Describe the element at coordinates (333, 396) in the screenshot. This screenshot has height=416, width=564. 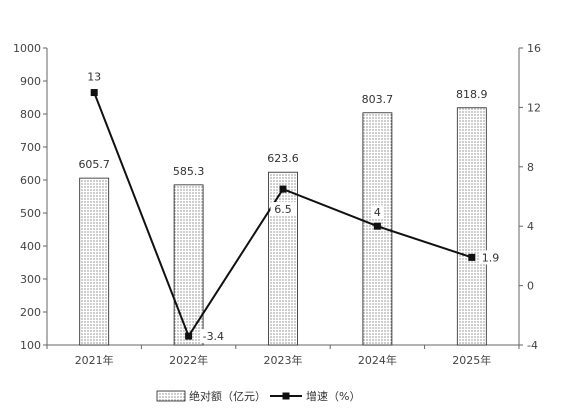
I see `legend-line-label: 增速（%）` at that location.